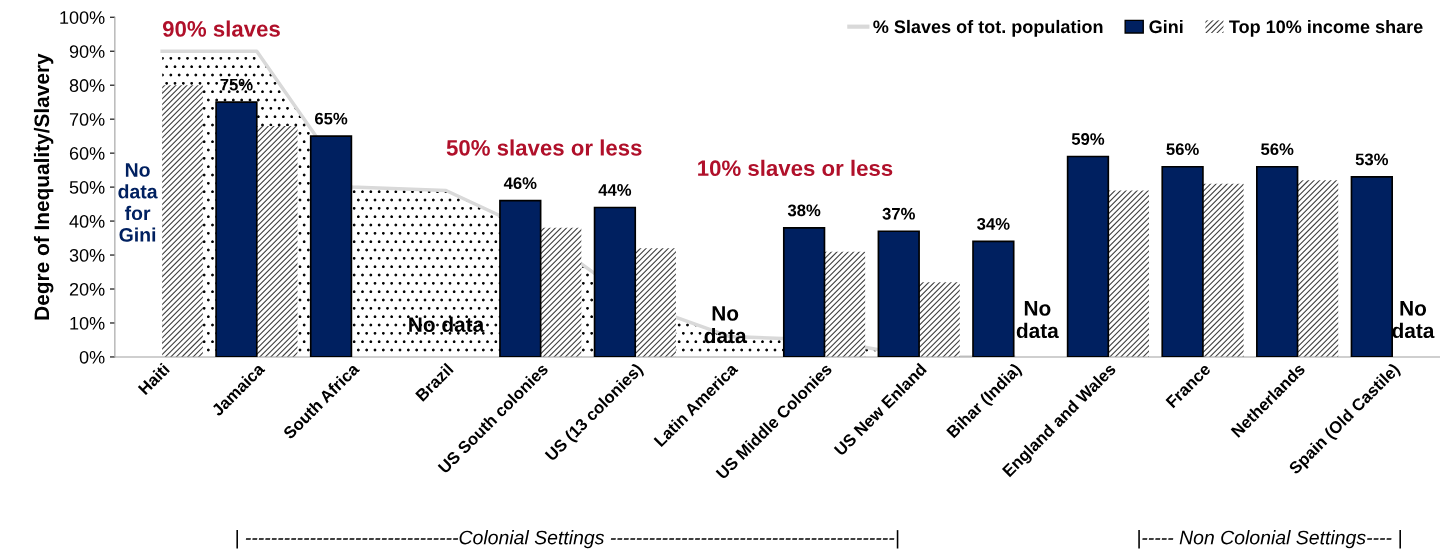  Describe the element at coordinates (87, 119) in the screenshot. I see `y-tick-label: 70%` at that location.